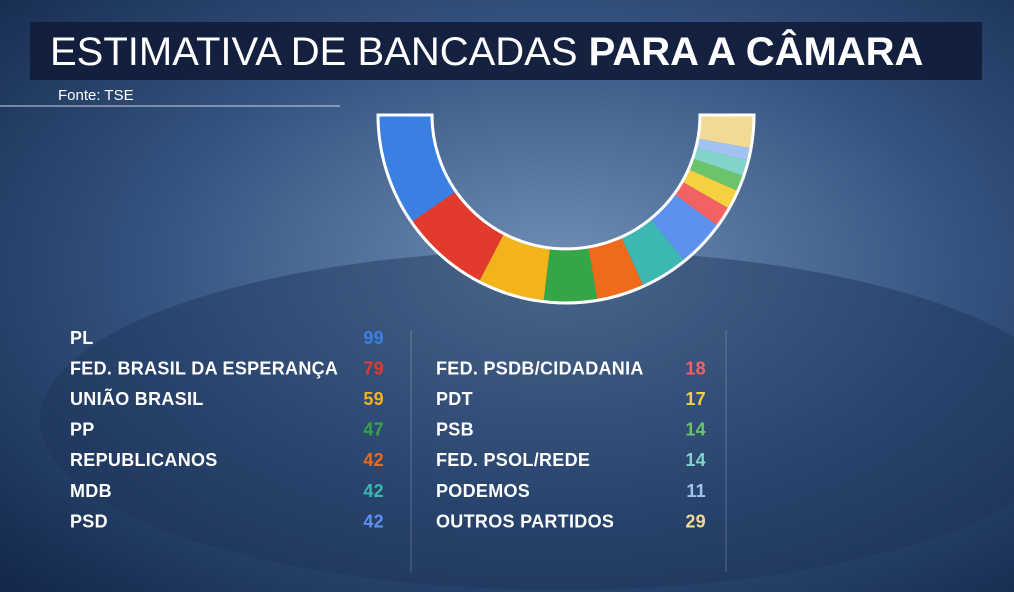 The width and height of the screenshot is (1014, 592). I want to click on party-name: REPUBLICANOS, so click(144, 460).